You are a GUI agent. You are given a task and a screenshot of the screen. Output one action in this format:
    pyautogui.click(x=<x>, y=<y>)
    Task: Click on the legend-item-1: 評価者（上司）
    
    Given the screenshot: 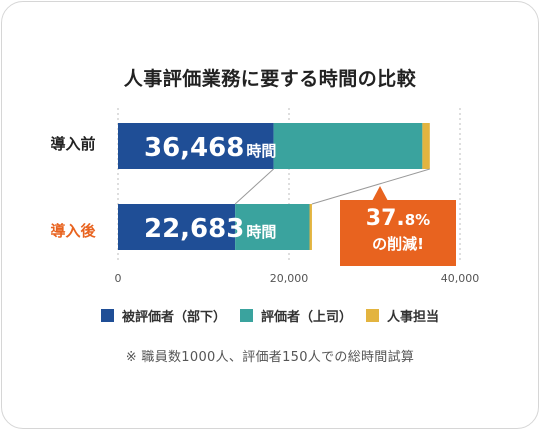 What is the action you would take?
    pyautogui.click(x=295, y=315)
    